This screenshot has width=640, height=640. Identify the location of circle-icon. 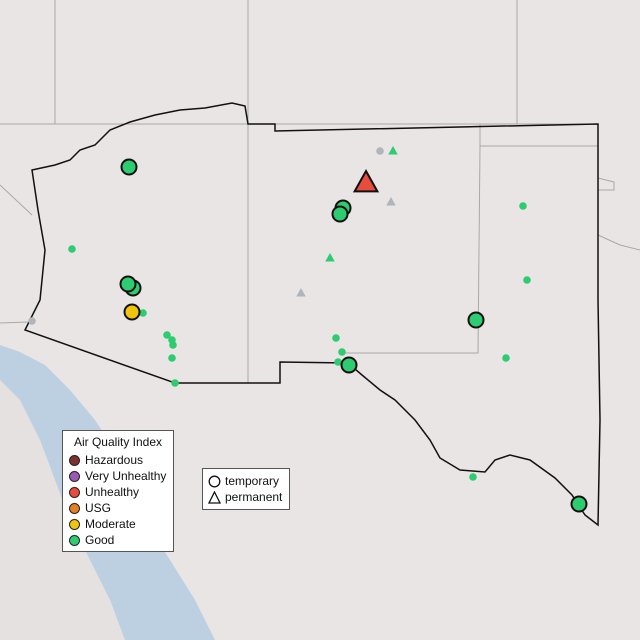
(214, 481).